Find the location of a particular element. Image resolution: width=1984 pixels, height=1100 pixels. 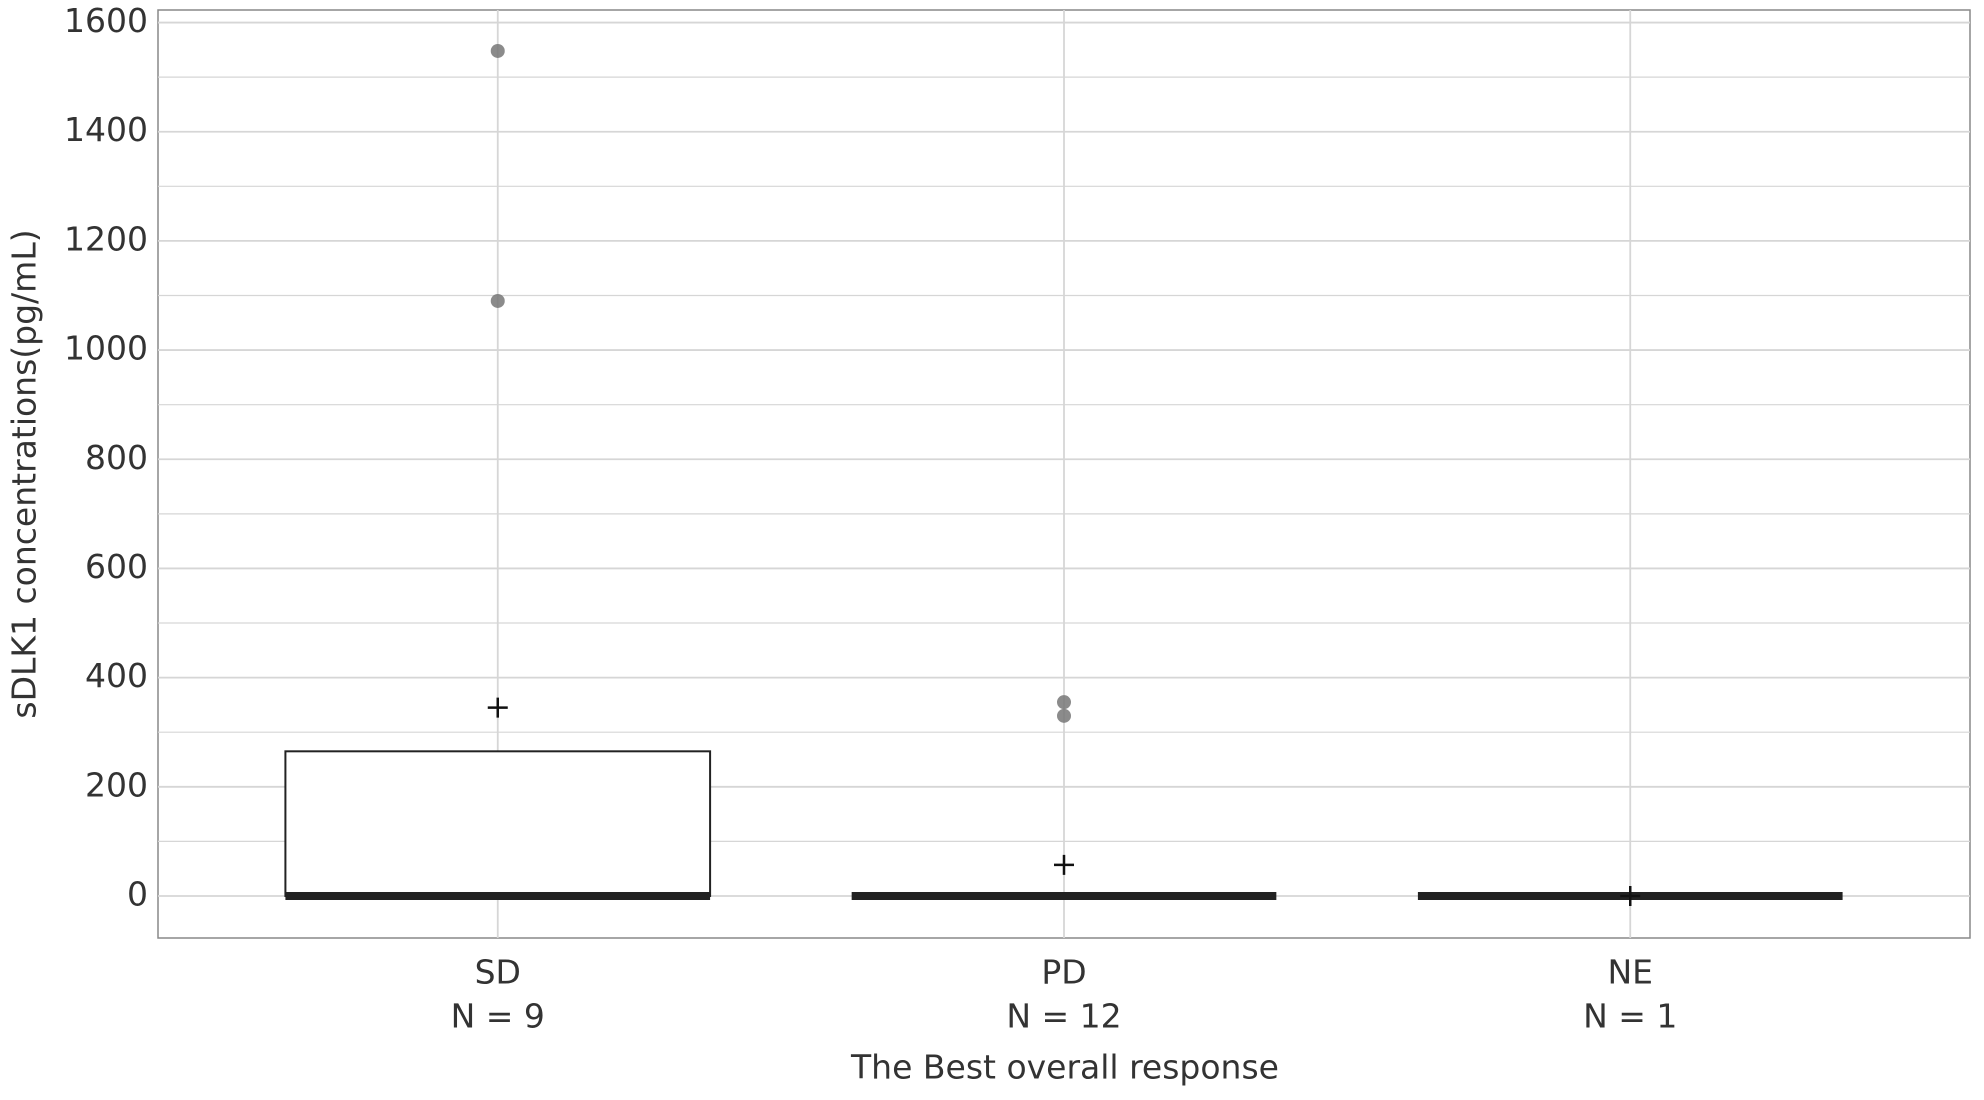

x-tick-label: NE is located at coordinates (1630, 972).